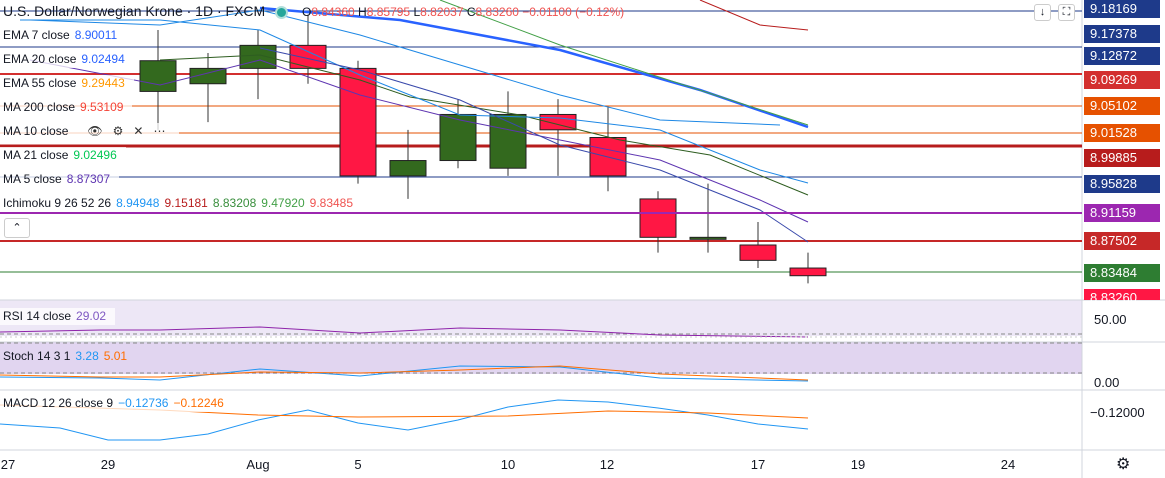 The image size is (1165, 478). I want to click on price-tag: 8.99885, so click(1122, 158).